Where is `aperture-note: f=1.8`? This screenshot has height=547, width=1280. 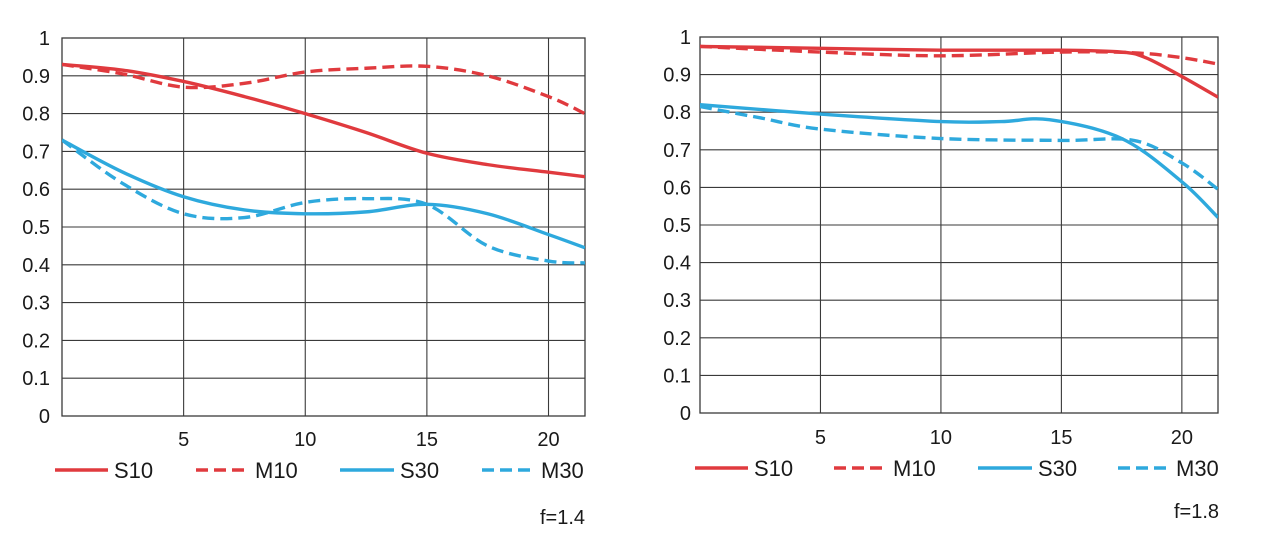
aperture-note: f=1.8 is located at coordinates (1196, 512).